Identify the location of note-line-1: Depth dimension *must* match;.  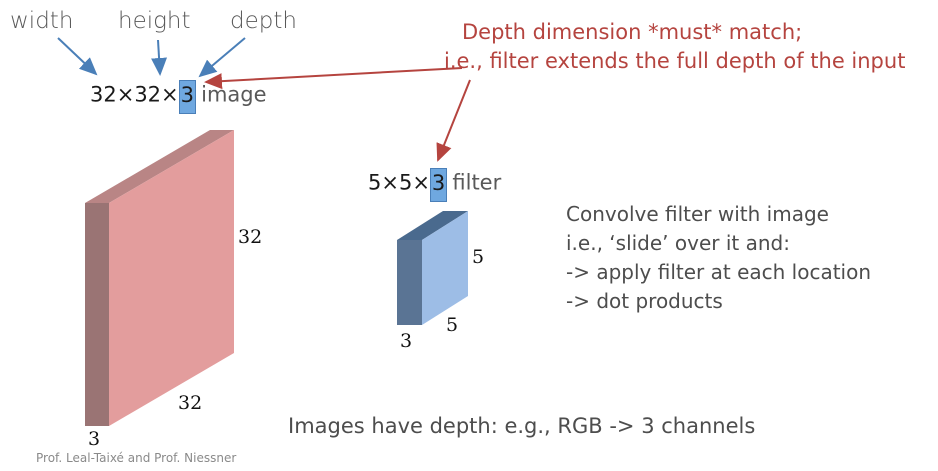
(632, 32).